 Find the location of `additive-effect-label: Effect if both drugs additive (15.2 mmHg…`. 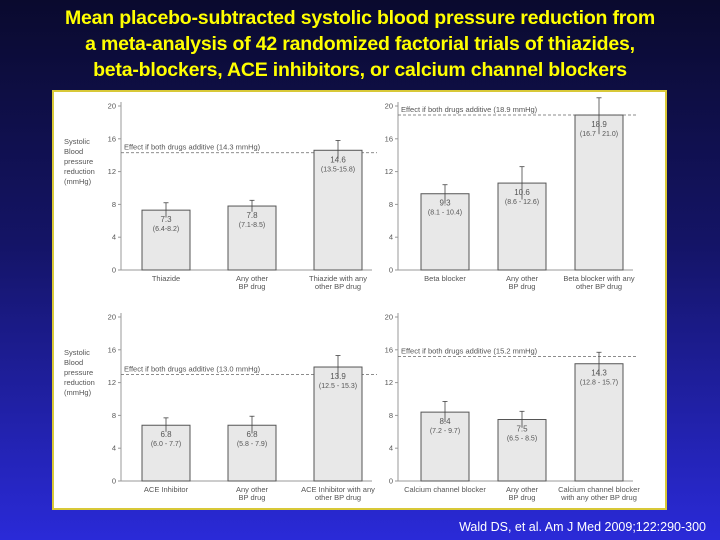

additive-effect-label: Effect if both drugs additive (15.2 mmHg… is located at coordinates (469, 350).